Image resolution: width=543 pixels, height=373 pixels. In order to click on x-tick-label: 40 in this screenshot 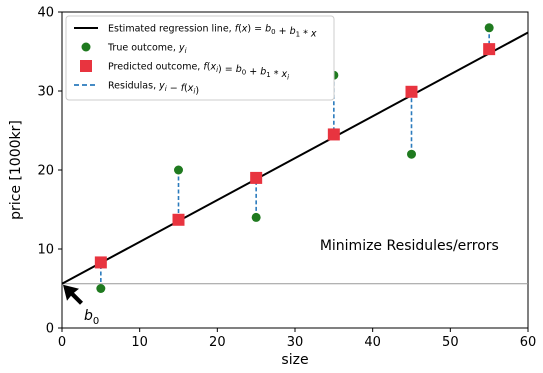, I will do `click(372, 342)`.